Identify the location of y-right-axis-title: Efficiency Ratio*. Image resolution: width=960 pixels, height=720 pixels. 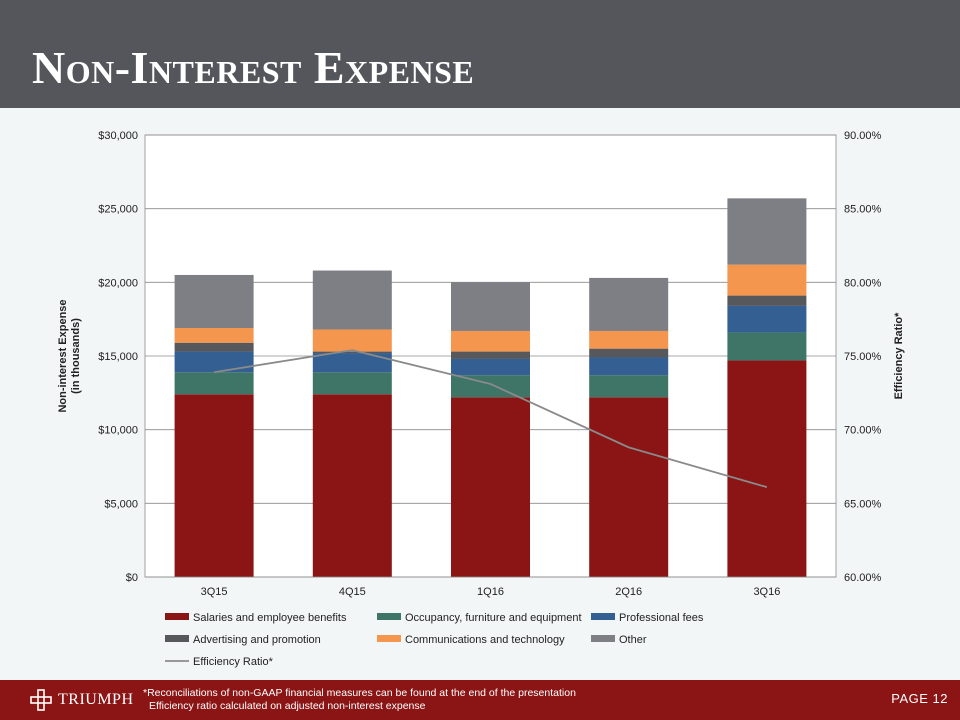
(899, 356).